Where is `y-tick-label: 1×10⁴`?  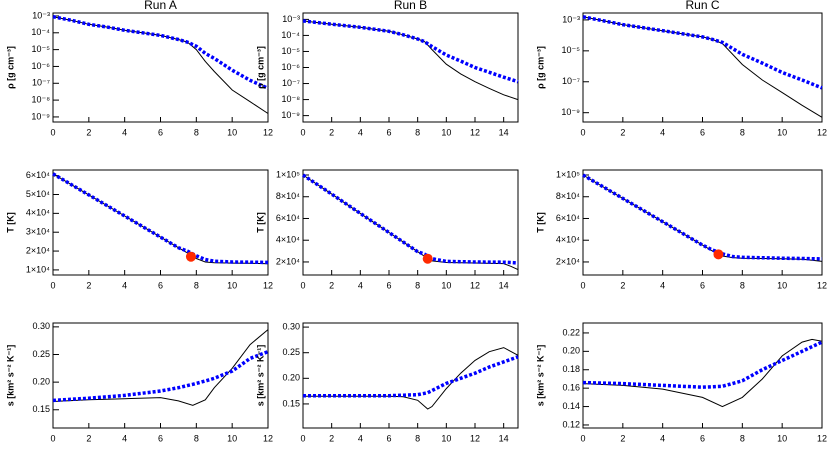 y-tick-label: 1×10⁴ is located at coordinates (38, 269).